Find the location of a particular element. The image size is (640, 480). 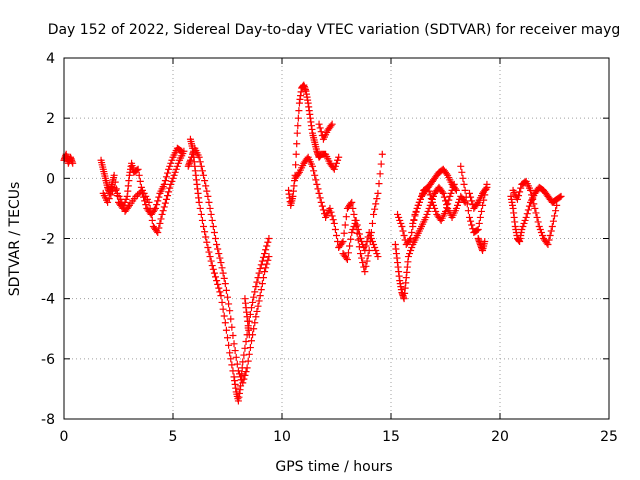

x-tick-label: 15 is located at coordinates (391, 437).